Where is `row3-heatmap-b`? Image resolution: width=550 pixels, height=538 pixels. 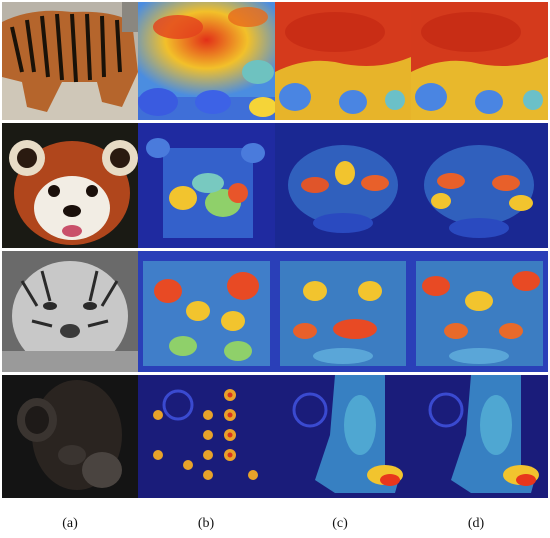
row3-heatmap-b is located at coordinates (206, 311).